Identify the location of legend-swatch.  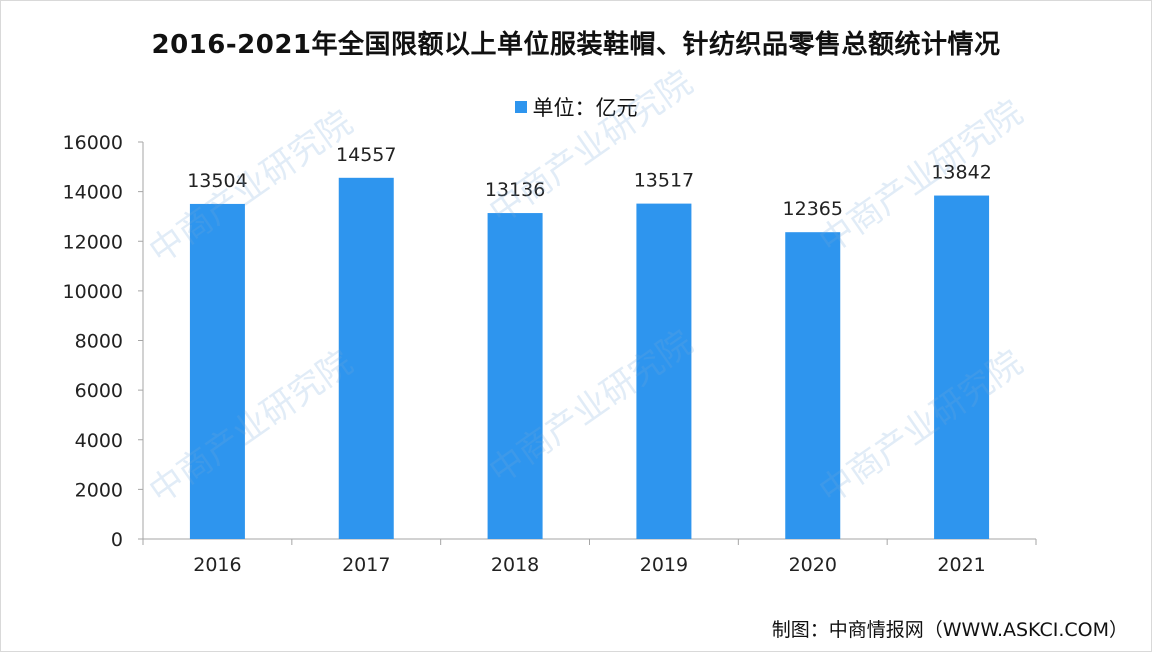
(520, 107).